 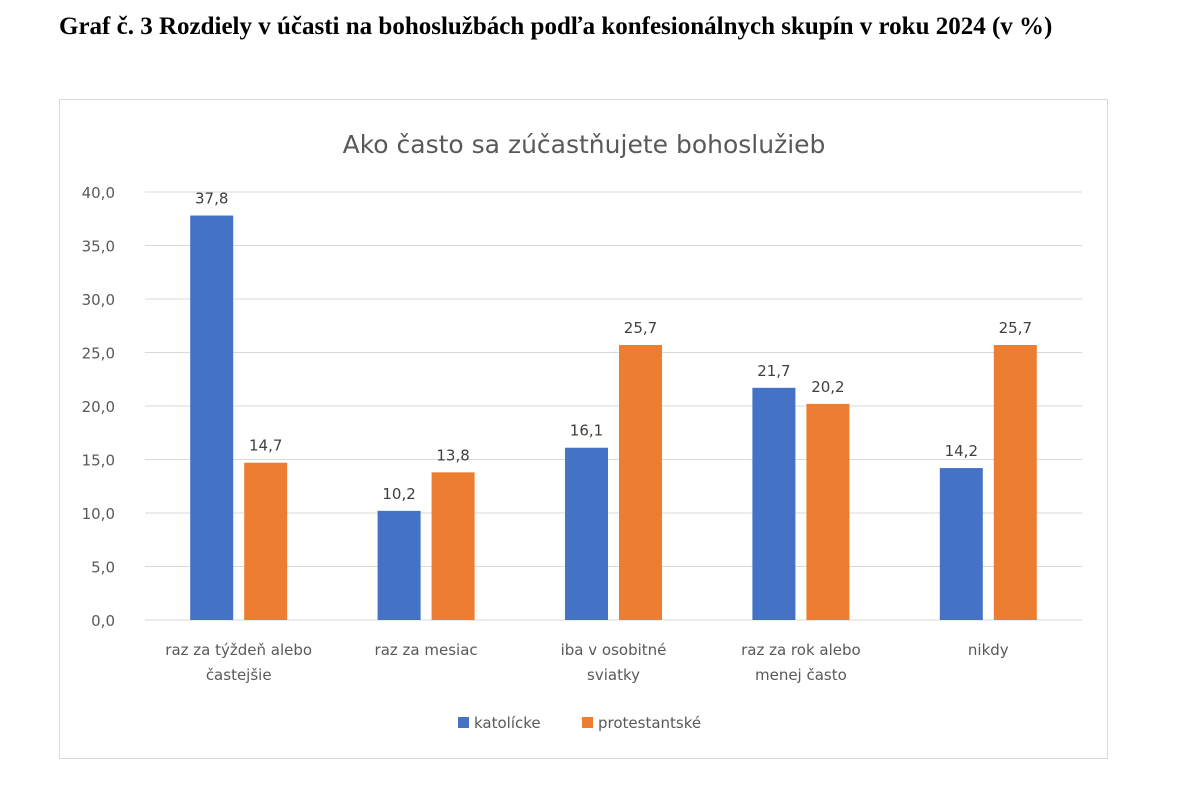 What do you see at coordinates (103, 621) in the screenshot?
I see `y-tick-label: 0,0` at bounding box center [103, 621].